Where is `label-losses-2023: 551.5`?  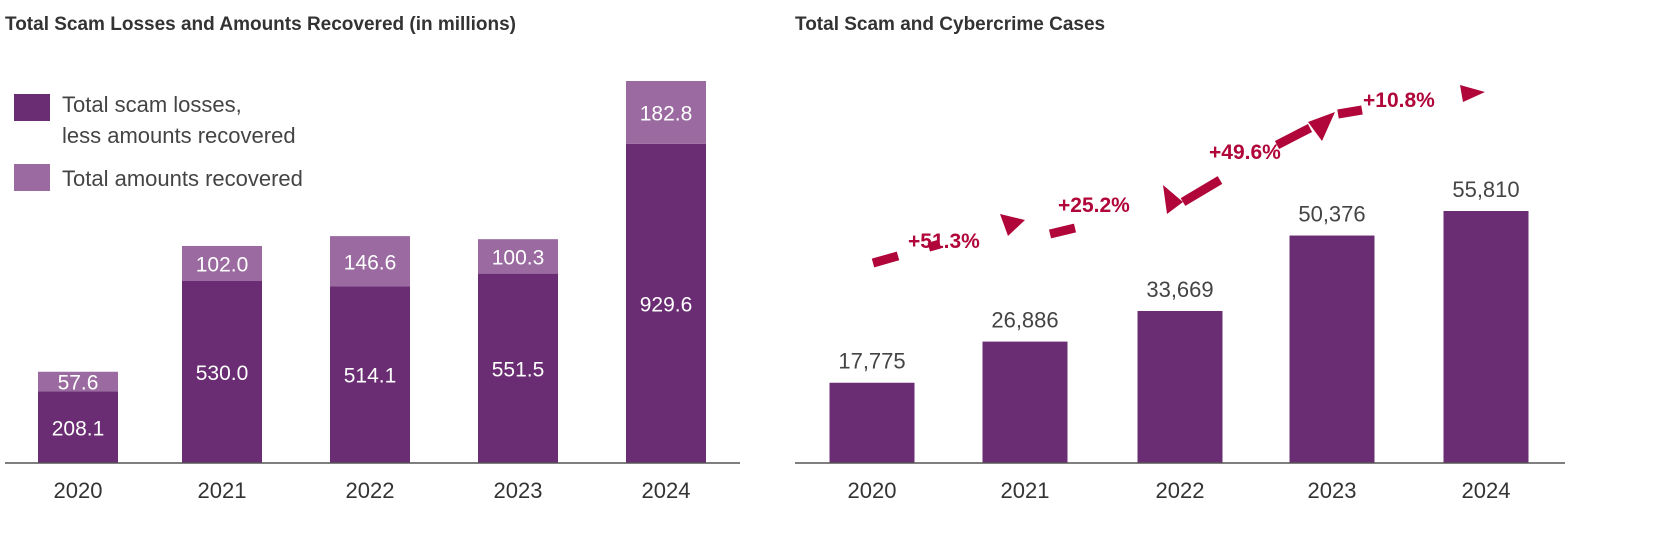 label-losses-2023: 551.5 is located at coordinates (518, 369).